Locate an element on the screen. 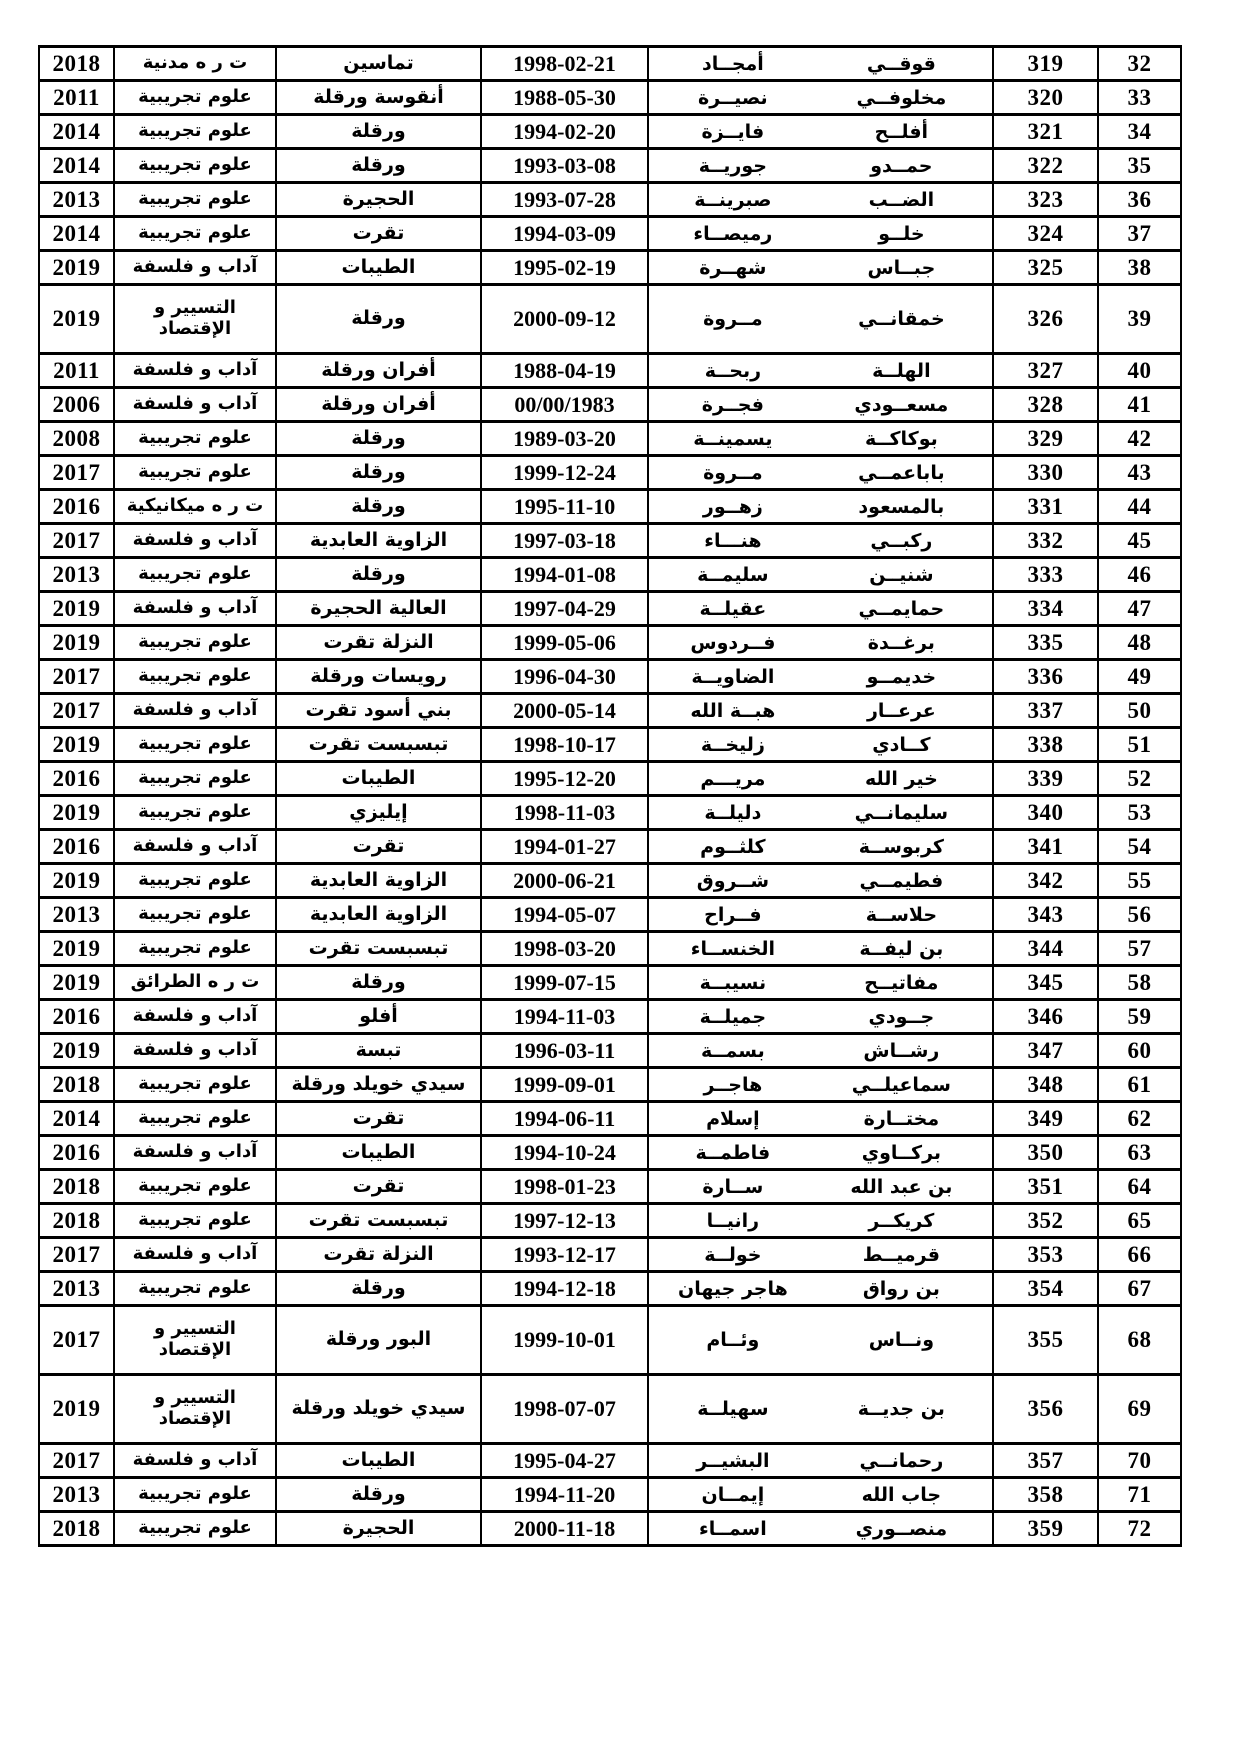 This screenshot has width=1240, height=1754. rank-number-cell: 68 is located at coordinates (1139, 1340).